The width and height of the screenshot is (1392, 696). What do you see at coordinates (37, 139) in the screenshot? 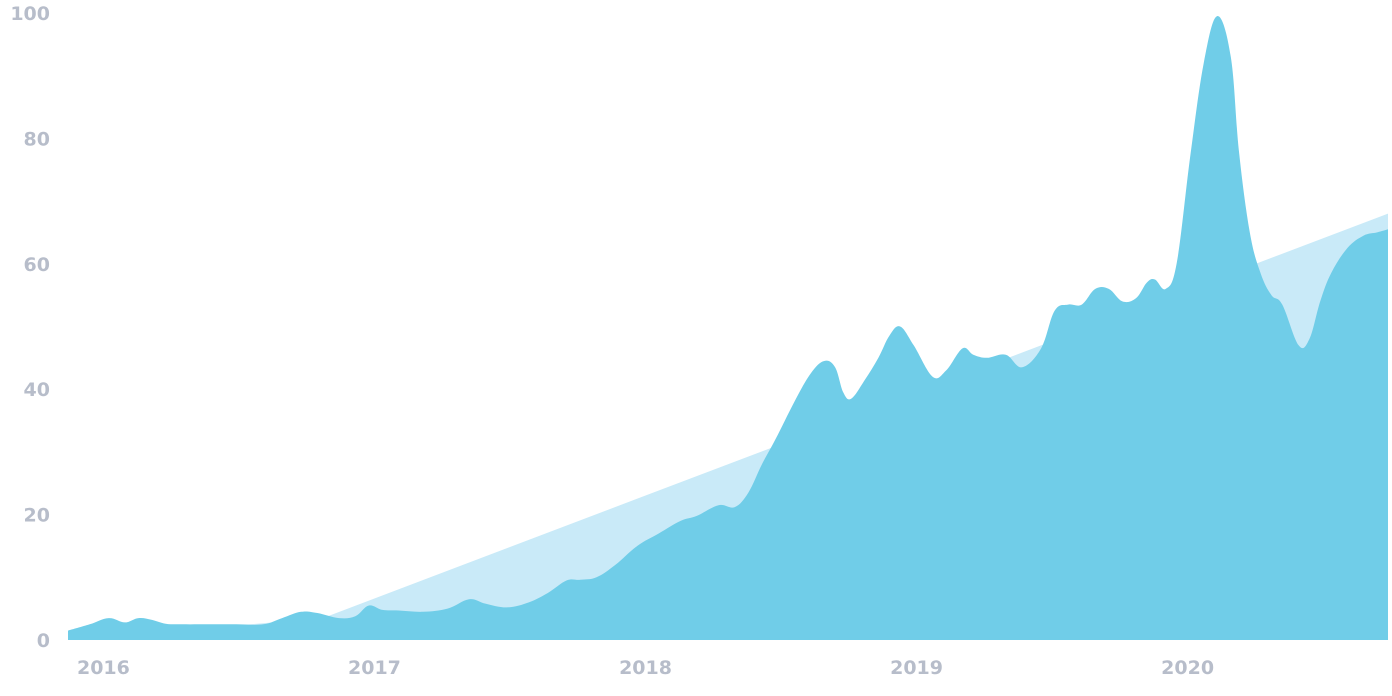
I see `y-tick-label: 80` at bounding box center [37, 139].